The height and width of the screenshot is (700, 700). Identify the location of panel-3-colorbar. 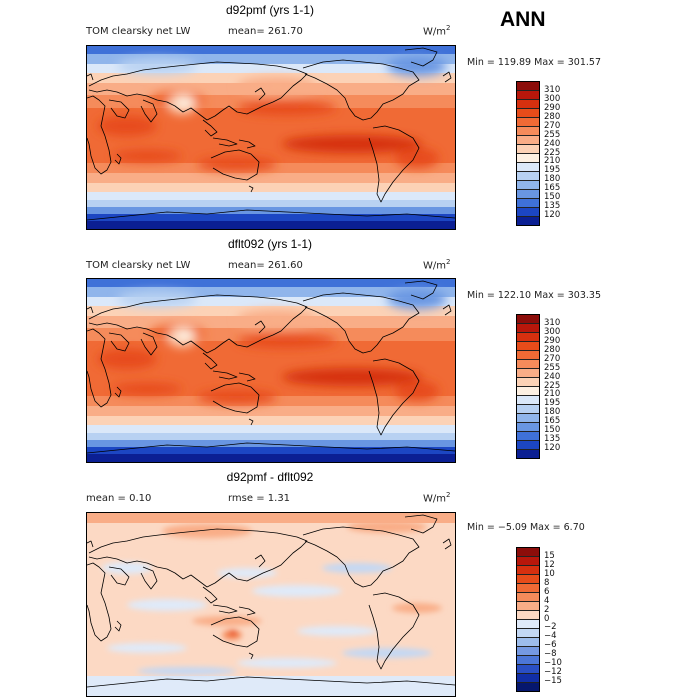
(528, 619).